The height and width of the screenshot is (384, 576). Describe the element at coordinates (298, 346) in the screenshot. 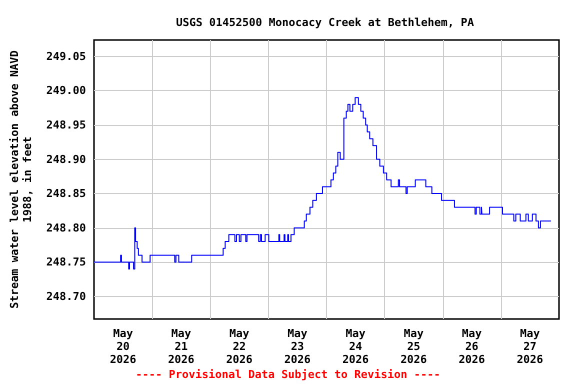

I see `x-tick-label: May 23 2026` at that location.